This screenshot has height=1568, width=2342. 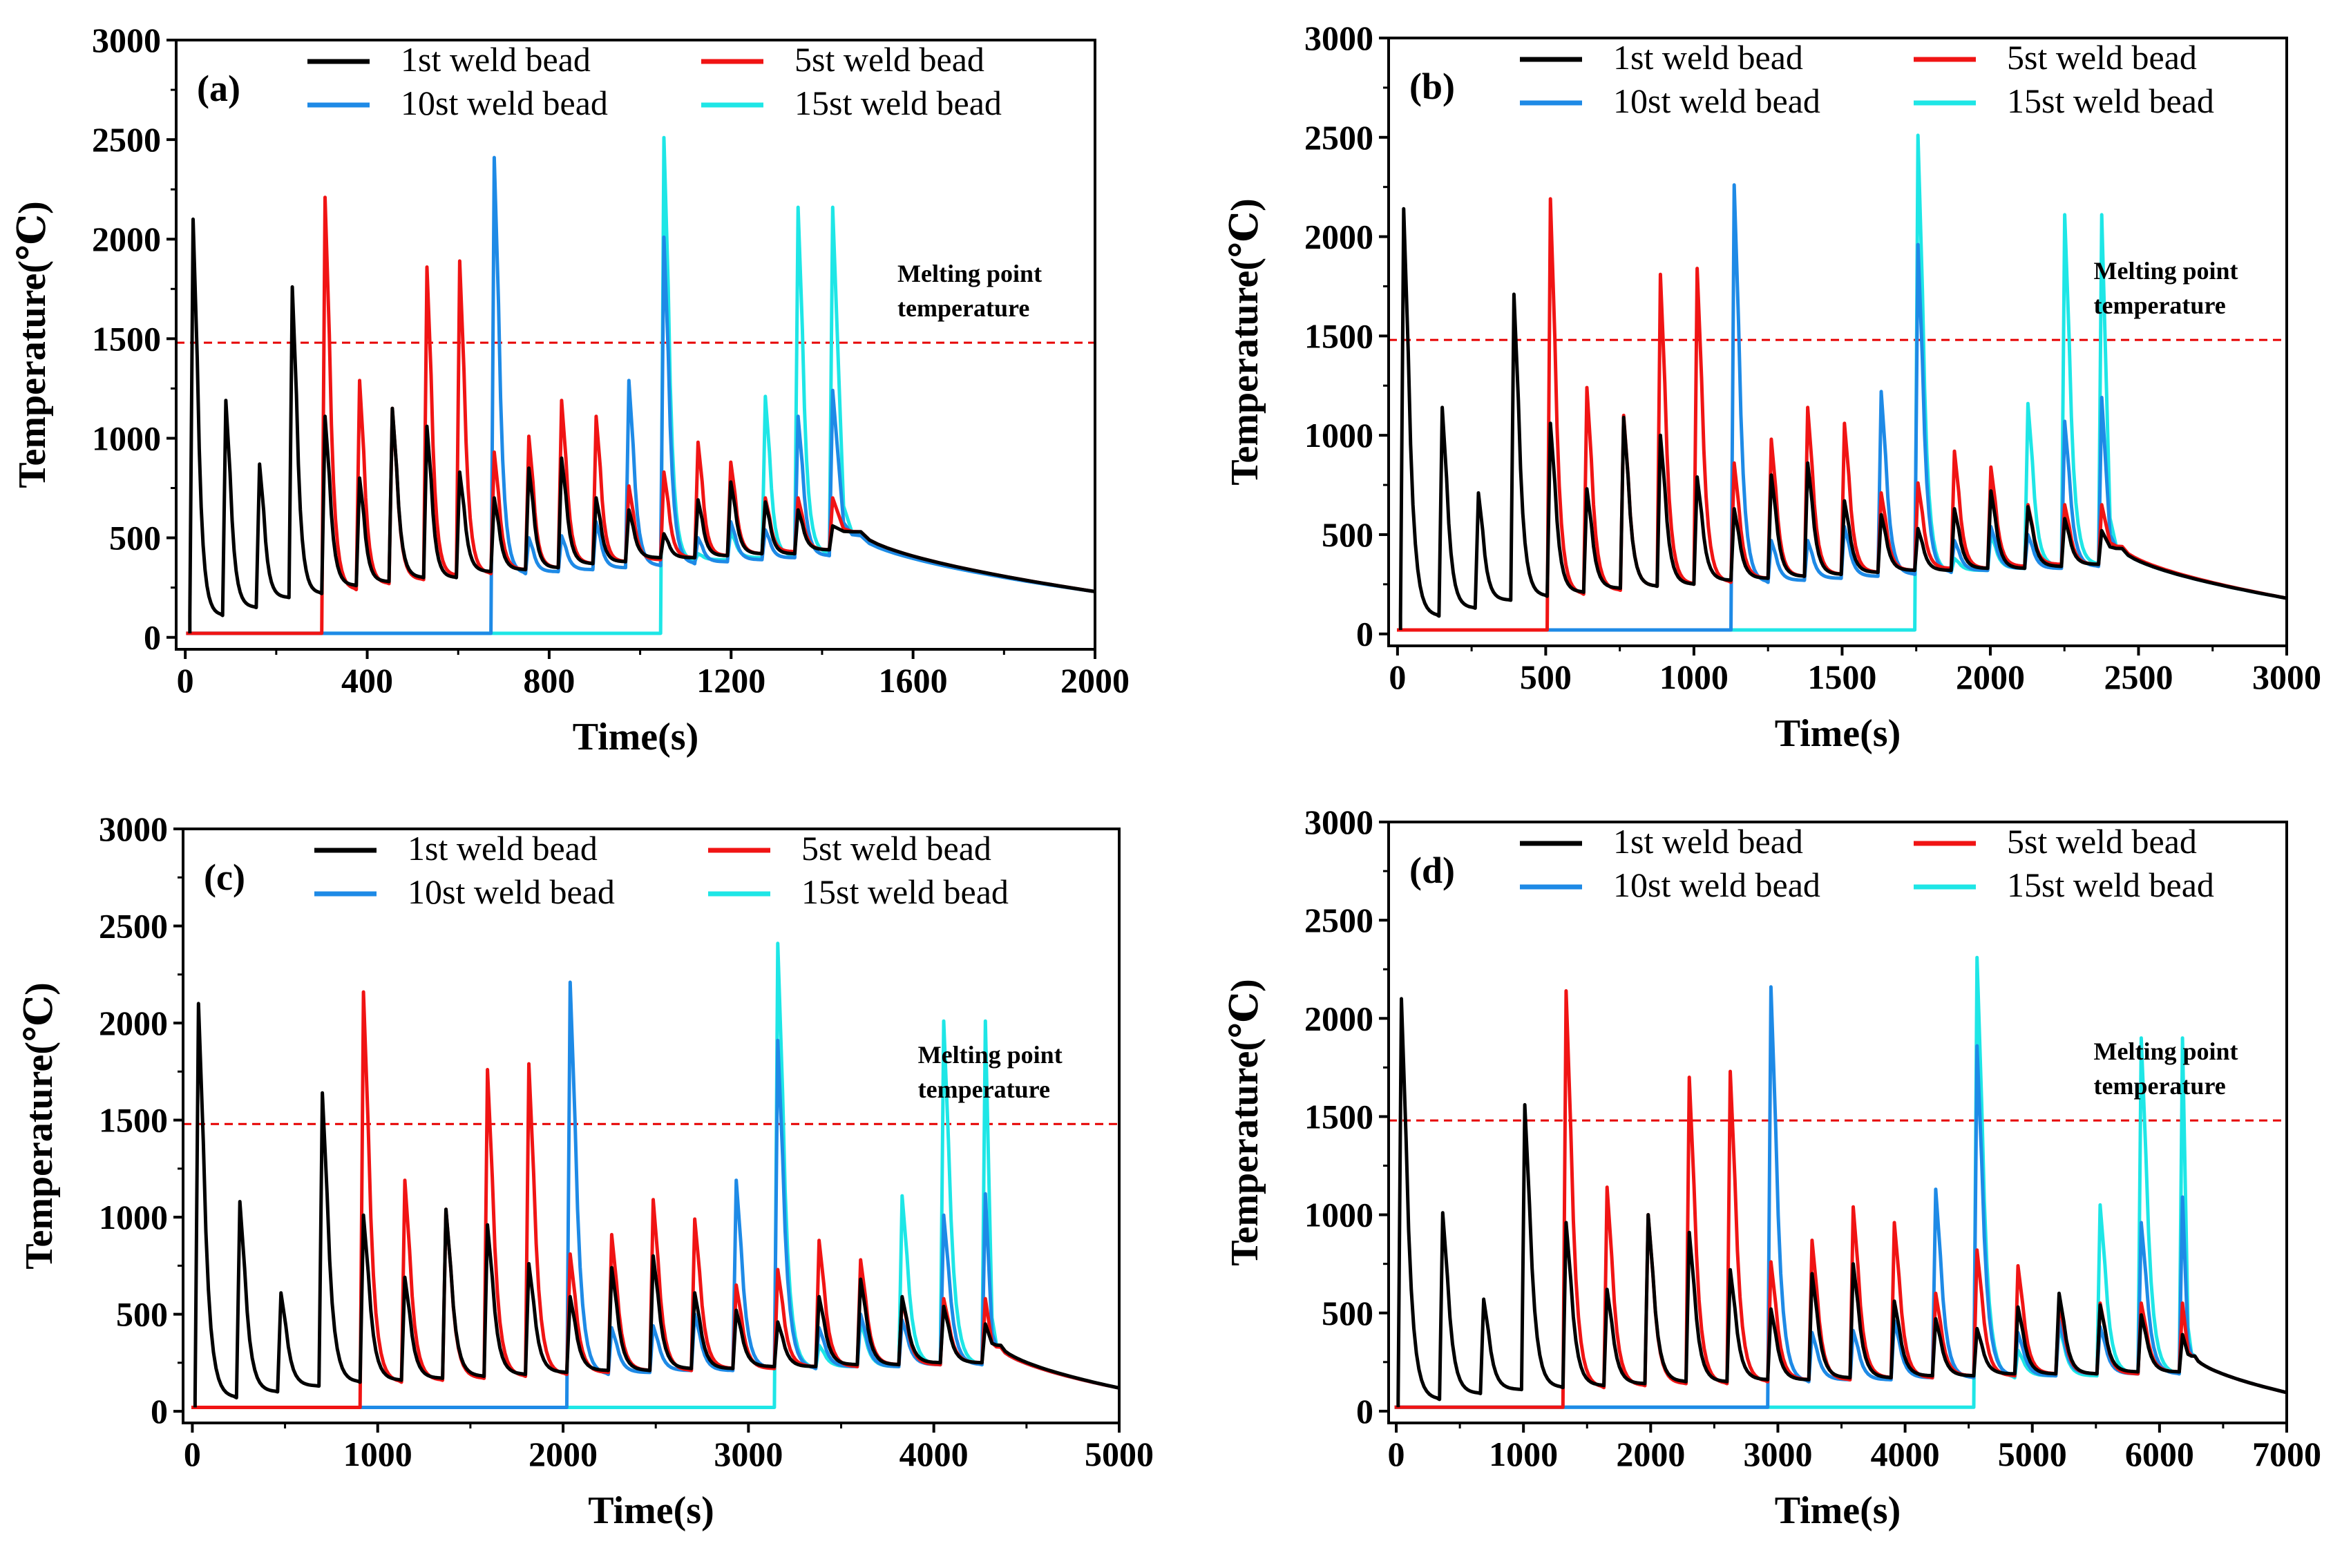 I want to click on x-tick-label: 400, so click(x=367, y=680).